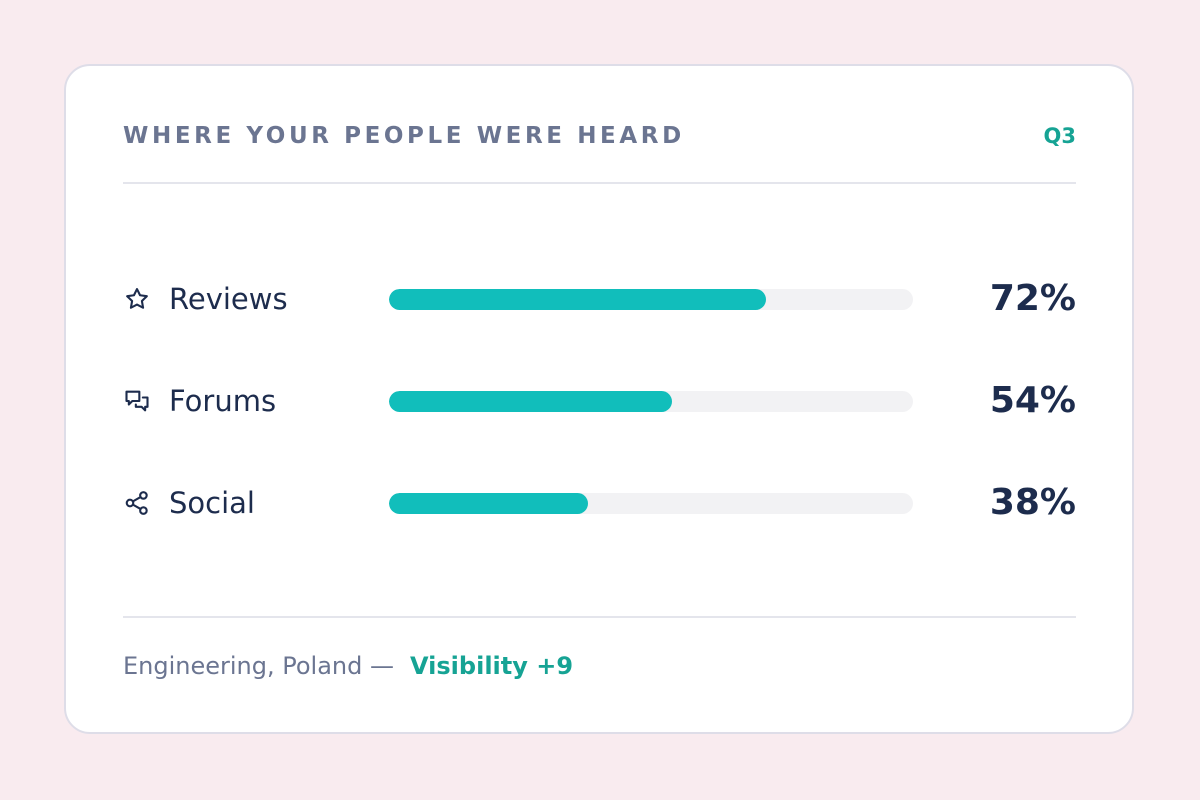  I want to click on team-location-text: Engineering, Poland —, so click(259, 666).